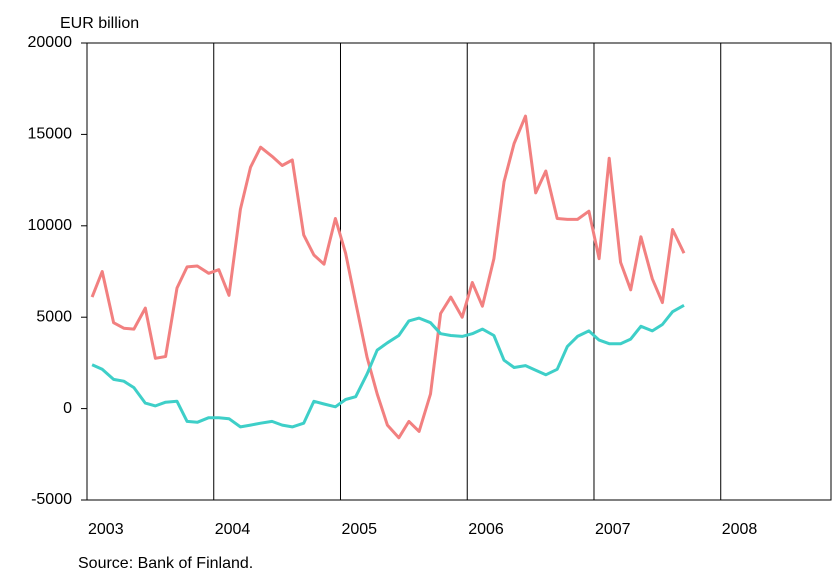 The image size is (832, 574). Describe the element at coordinates (50, 42) in the screenshot. I see `y-tick-label: 20000` at that location.